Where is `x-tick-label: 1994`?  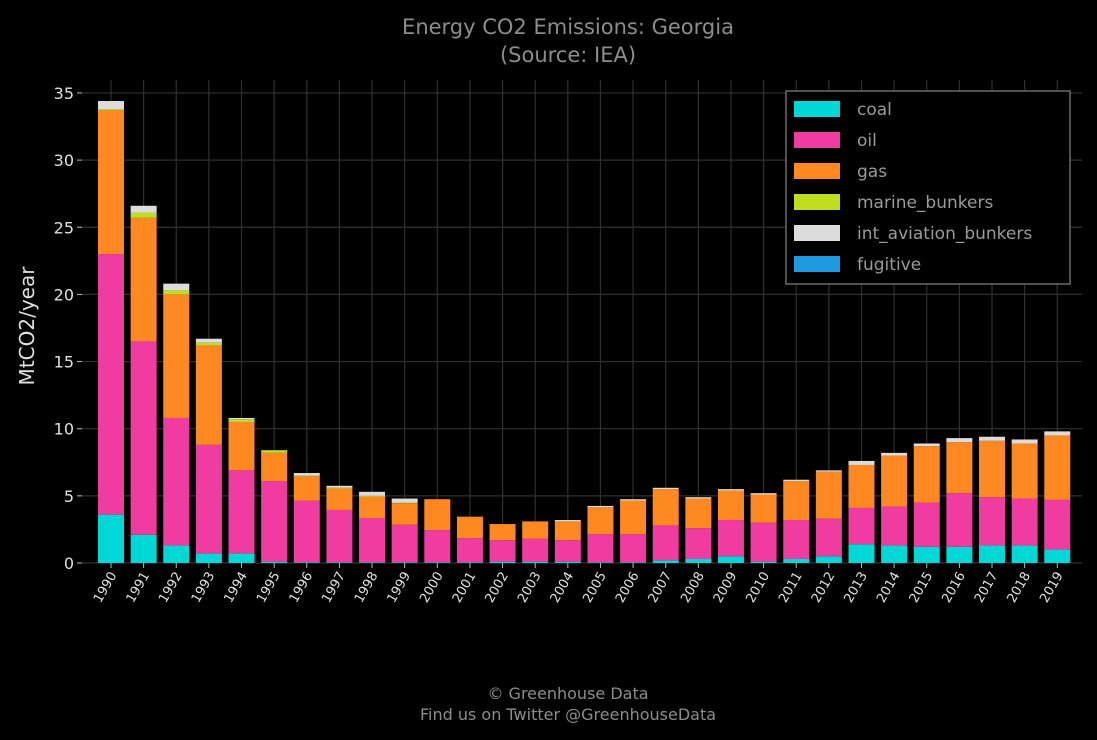
x-tick-label: 1994 is located at coordinates (236, 588).